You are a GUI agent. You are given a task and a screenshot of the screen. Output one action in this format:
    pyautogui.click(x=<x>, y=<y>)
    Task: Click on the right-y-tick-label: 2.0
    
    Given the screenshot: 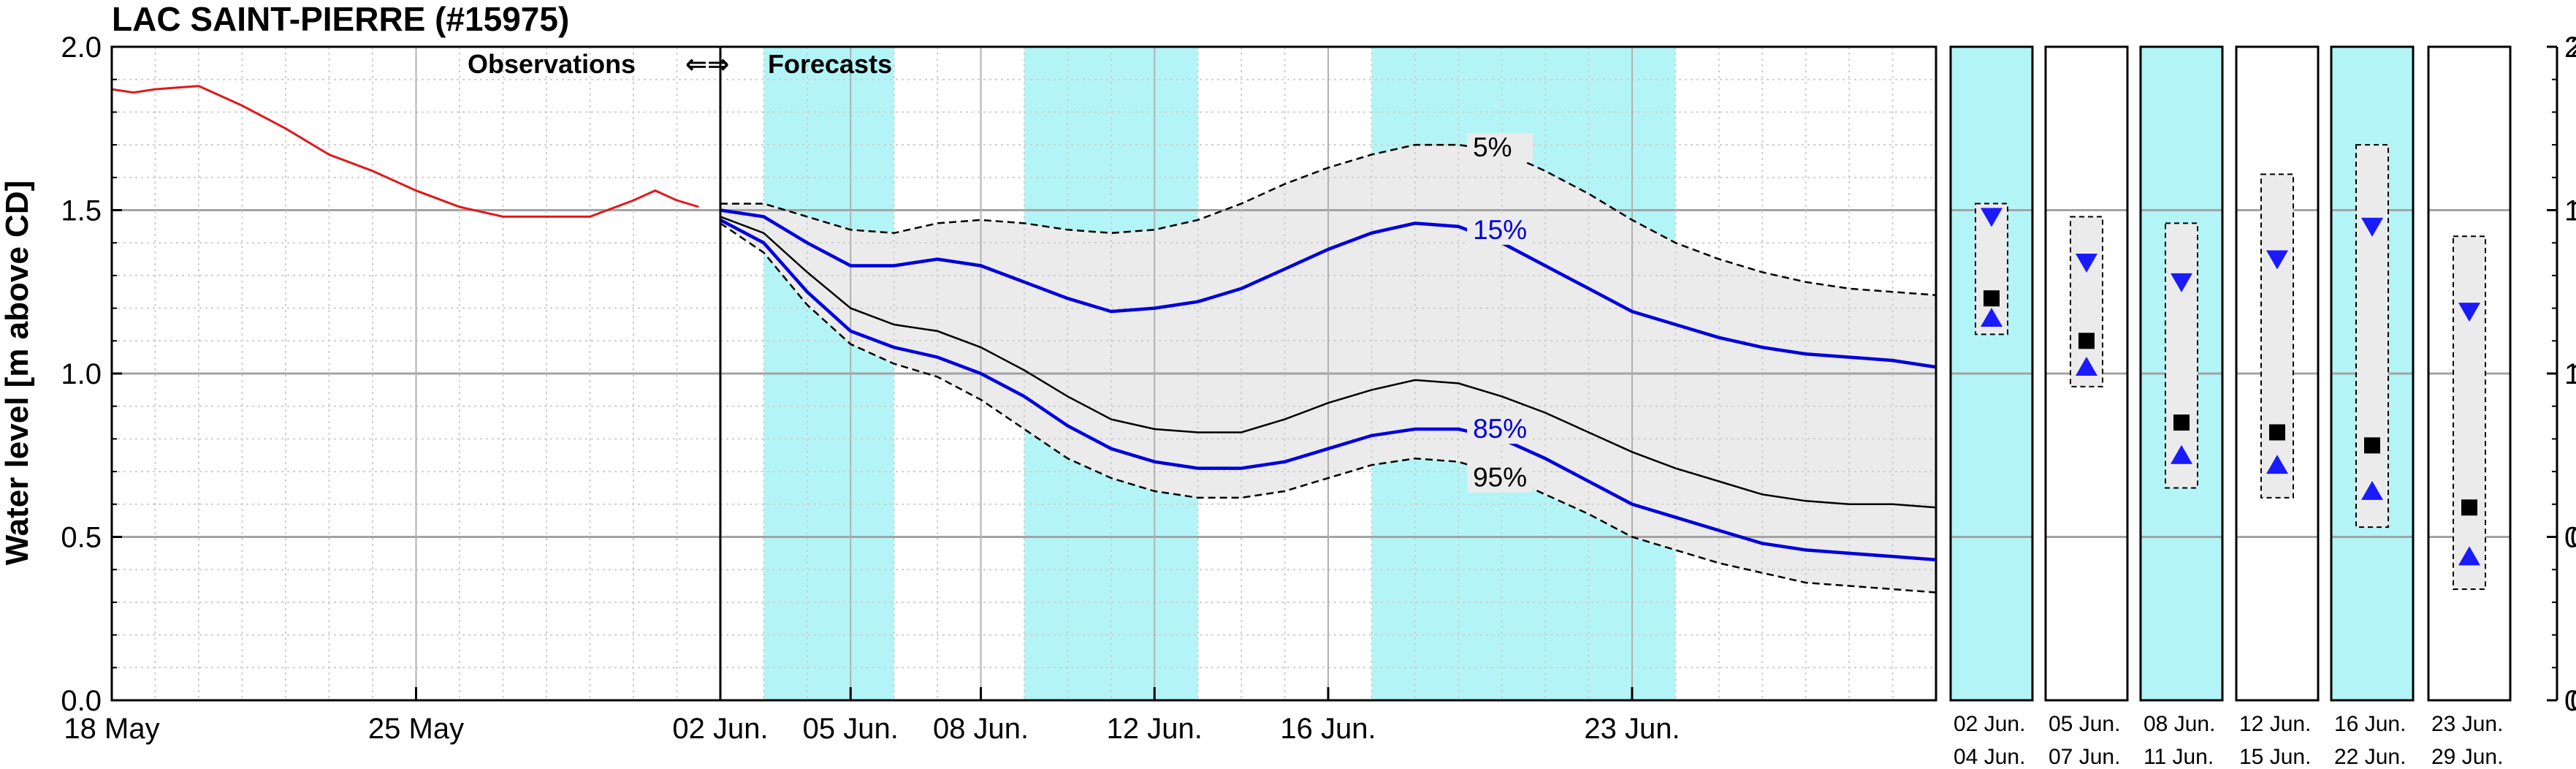 What is the action you would take?
    pyautogui.click(x=2570, y=47)
    